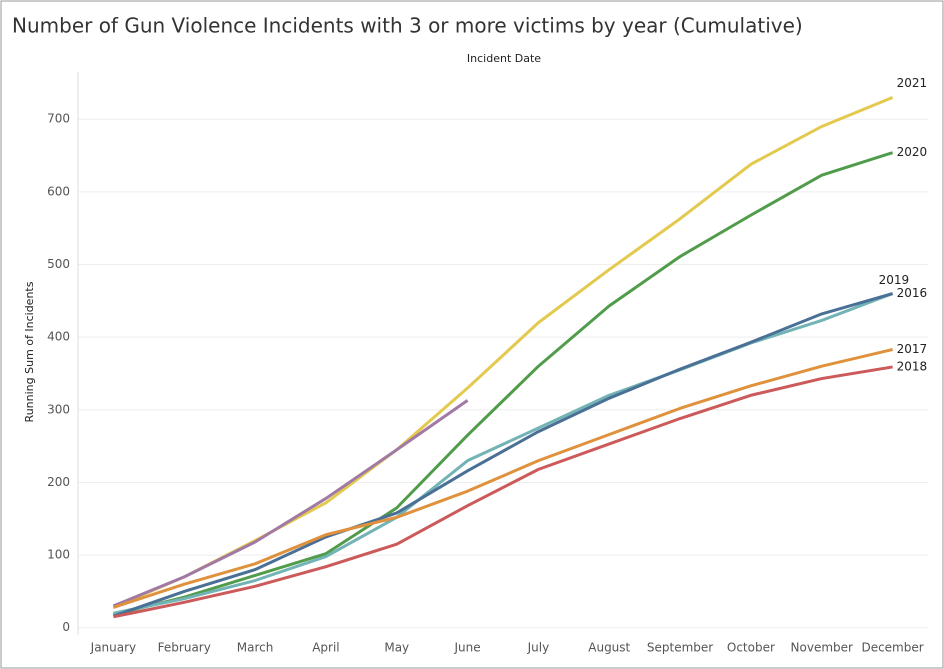  What do you see at coordinates (66, 627) in the screenshot?
I see `y-tick-label: 0` at bounding box center [66, 627].